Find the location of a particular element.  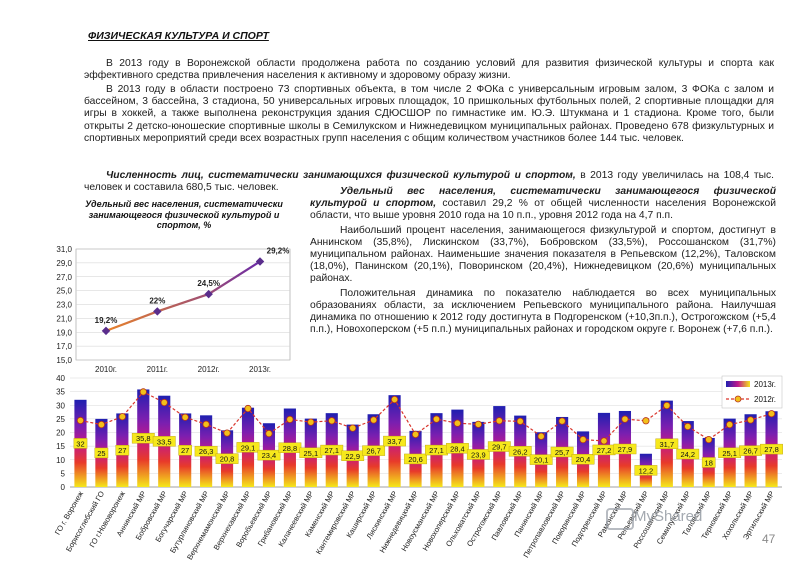

bar-data-label: 35,8 is located at coordinates (143, 438).